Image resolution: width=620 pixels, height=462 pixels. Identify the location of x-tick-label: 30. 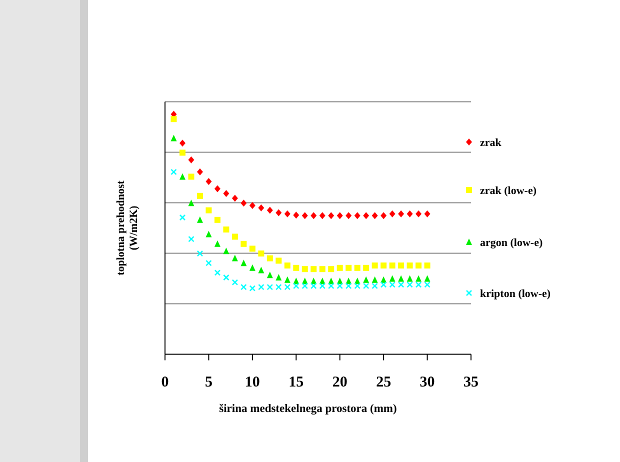
(427, 382).